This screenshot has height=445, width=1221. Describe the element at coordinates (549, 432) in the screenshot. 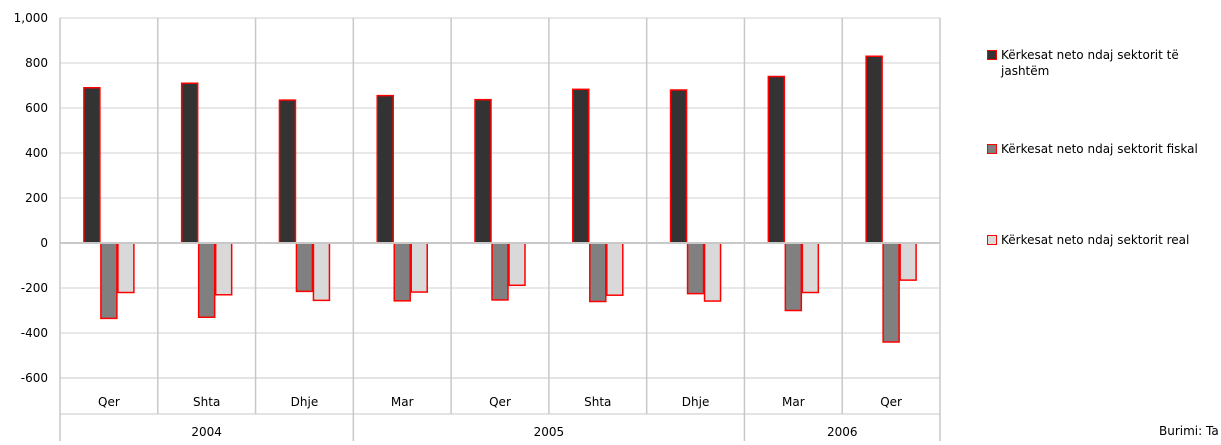

I see `year-label: 2005` at that location.